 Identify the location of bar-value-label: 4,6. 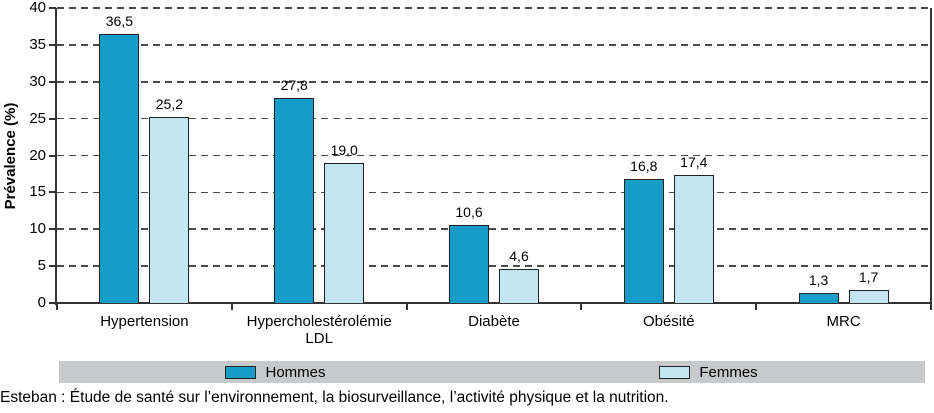
(519, 256).